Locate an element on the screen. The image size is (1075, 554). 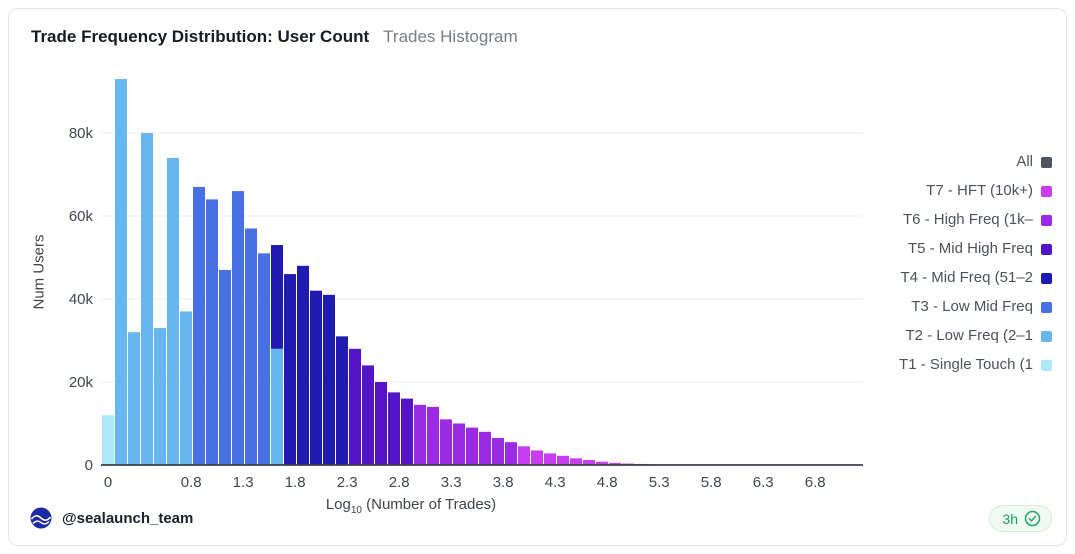
legend-item: T7 - HFT (10k+) is located at coordinates (989, 191).